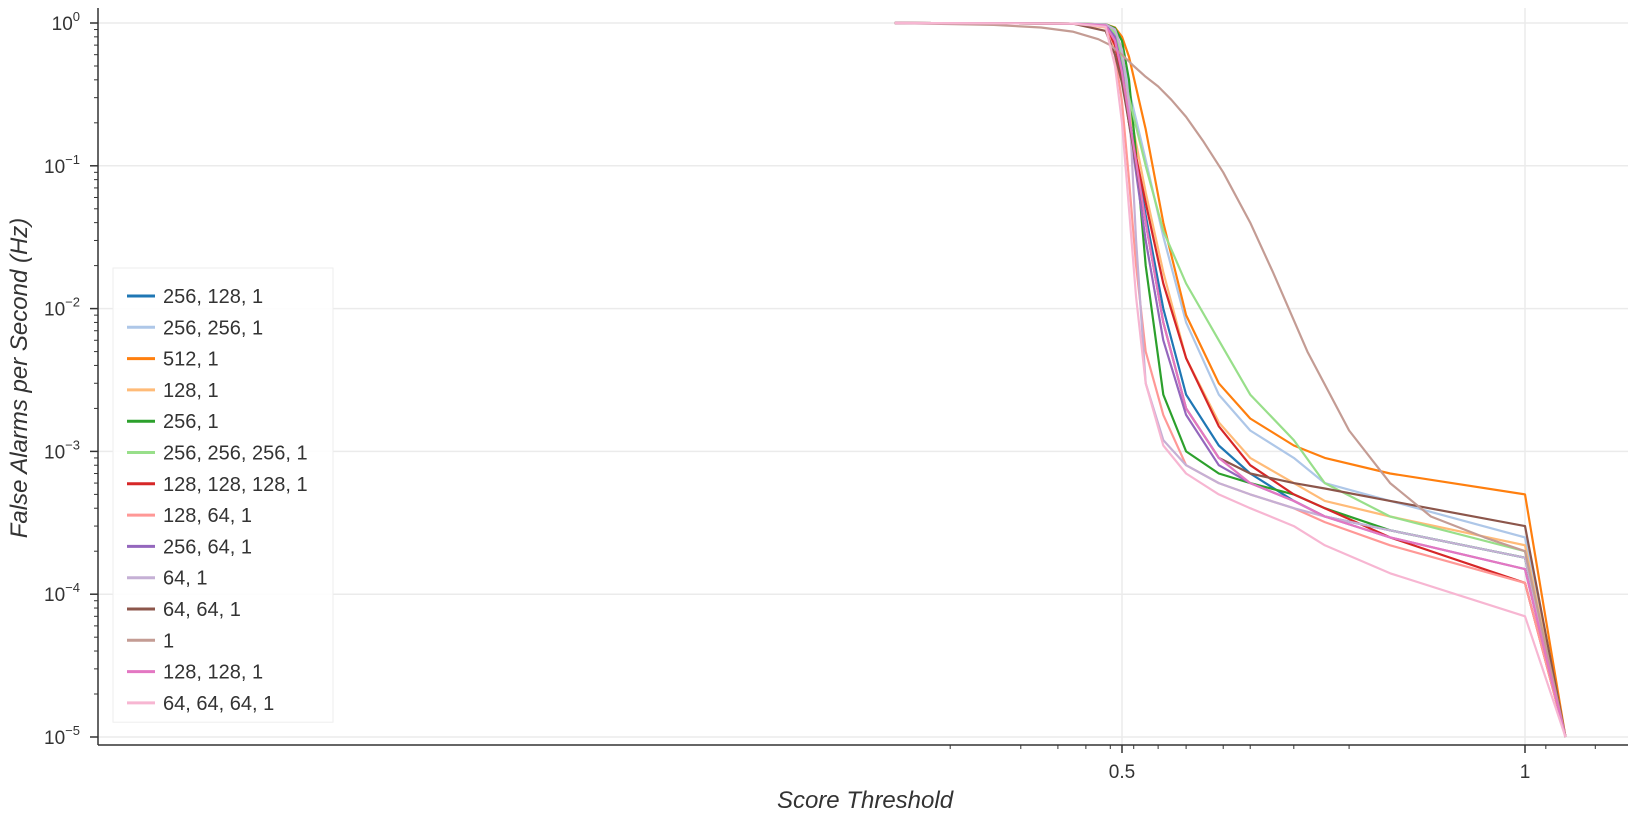 This screenshot has width=1634, height=815. I want to click on legend-label: 128, 128, 1, so click(213, 673).